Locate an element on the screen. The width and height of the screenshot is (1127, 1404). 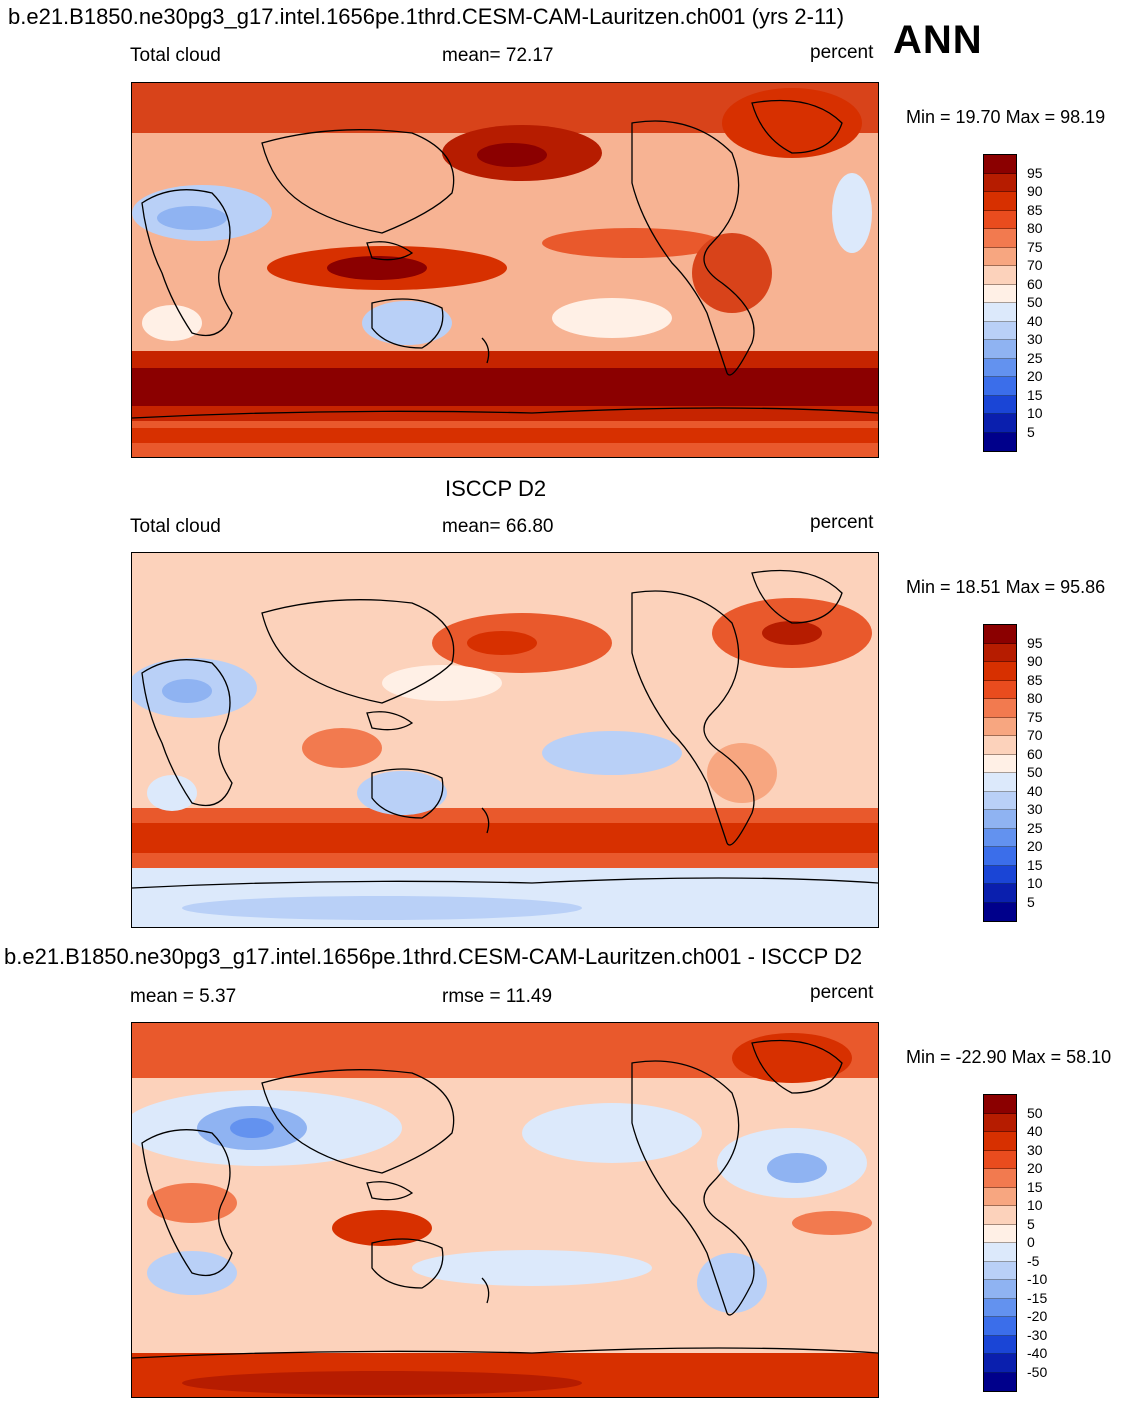
colorbar-tick-label: 40 is located at coordinates (1035, 1131).